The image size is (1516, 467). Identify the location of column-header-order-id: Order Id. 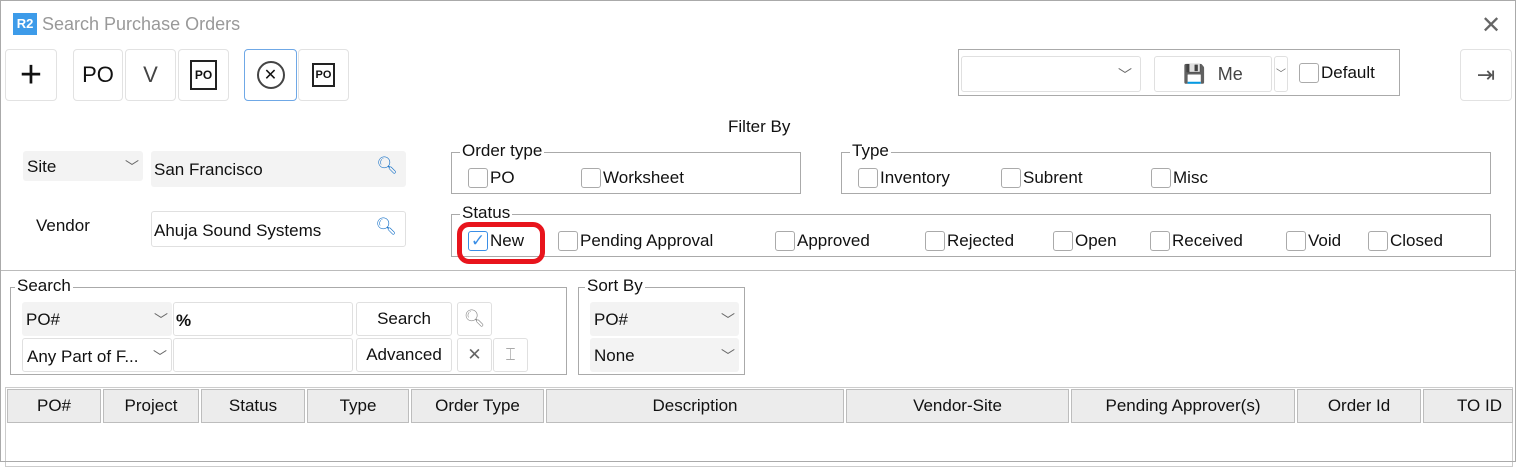
(1359, 406).